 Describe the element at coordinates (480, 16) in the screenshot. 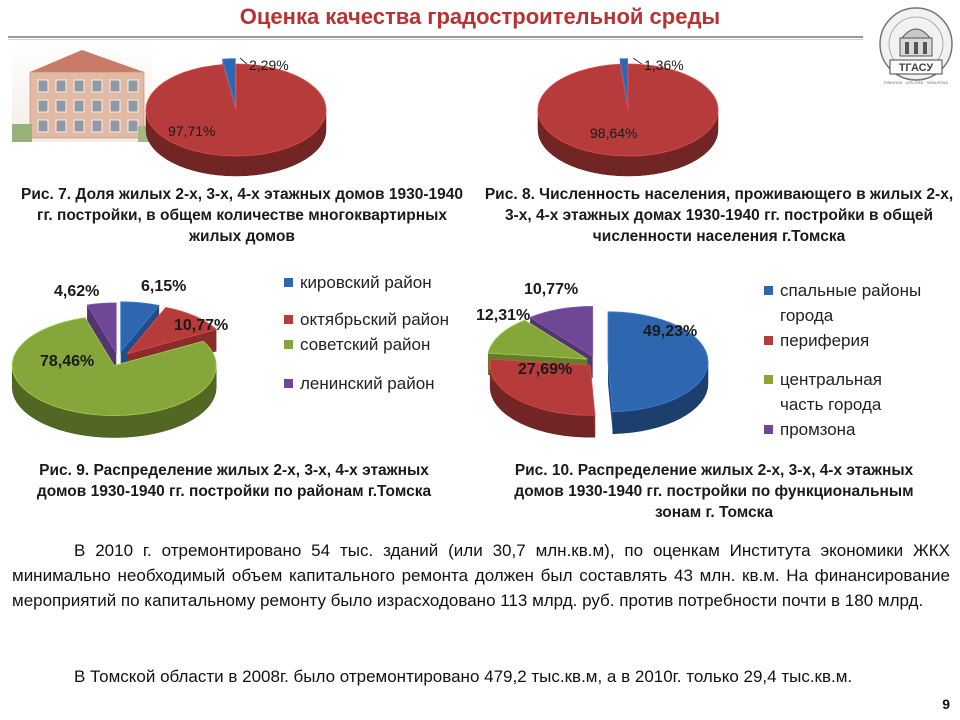

I see `page-title: Оценка качества градостроительной среды` at that location.